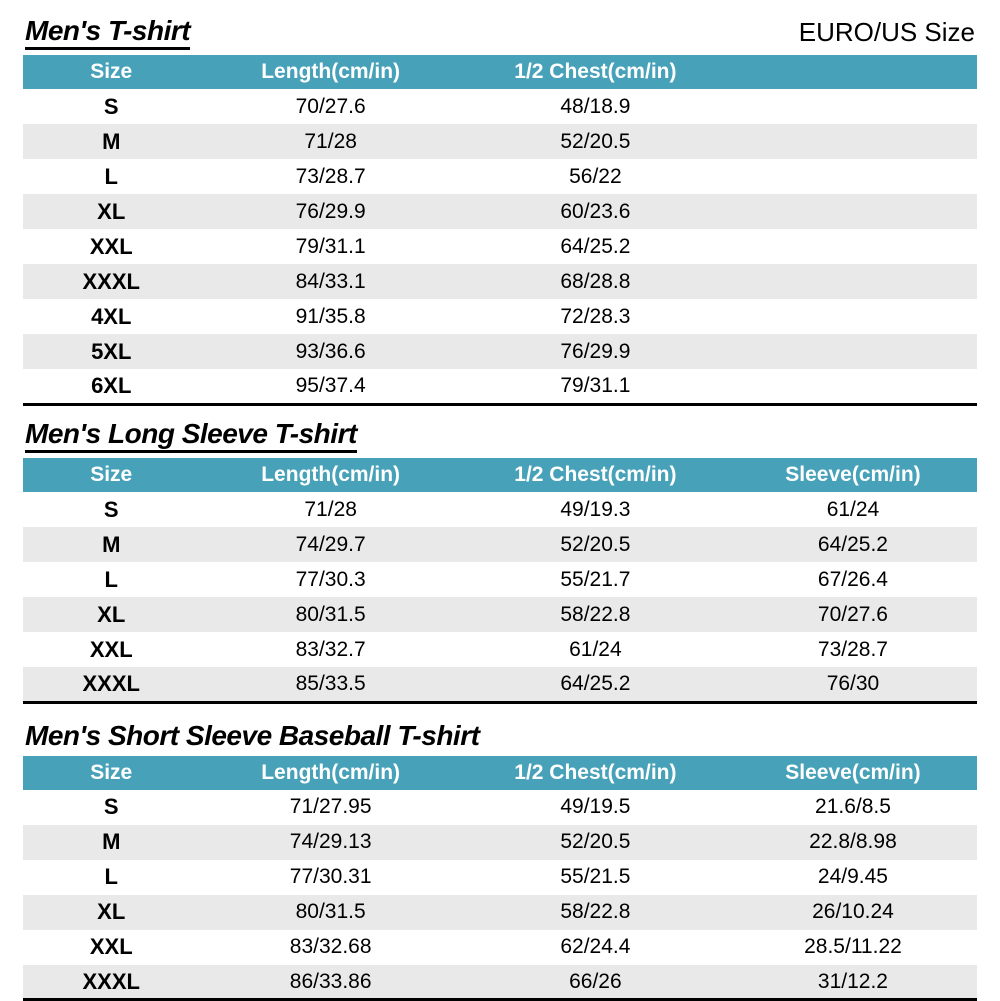 This screenshot has height=1001, width=1000. Describe the element at coordinates (853, 842) in the screenshot. I see `measurement-cell: 22.8/8.98` at that location.